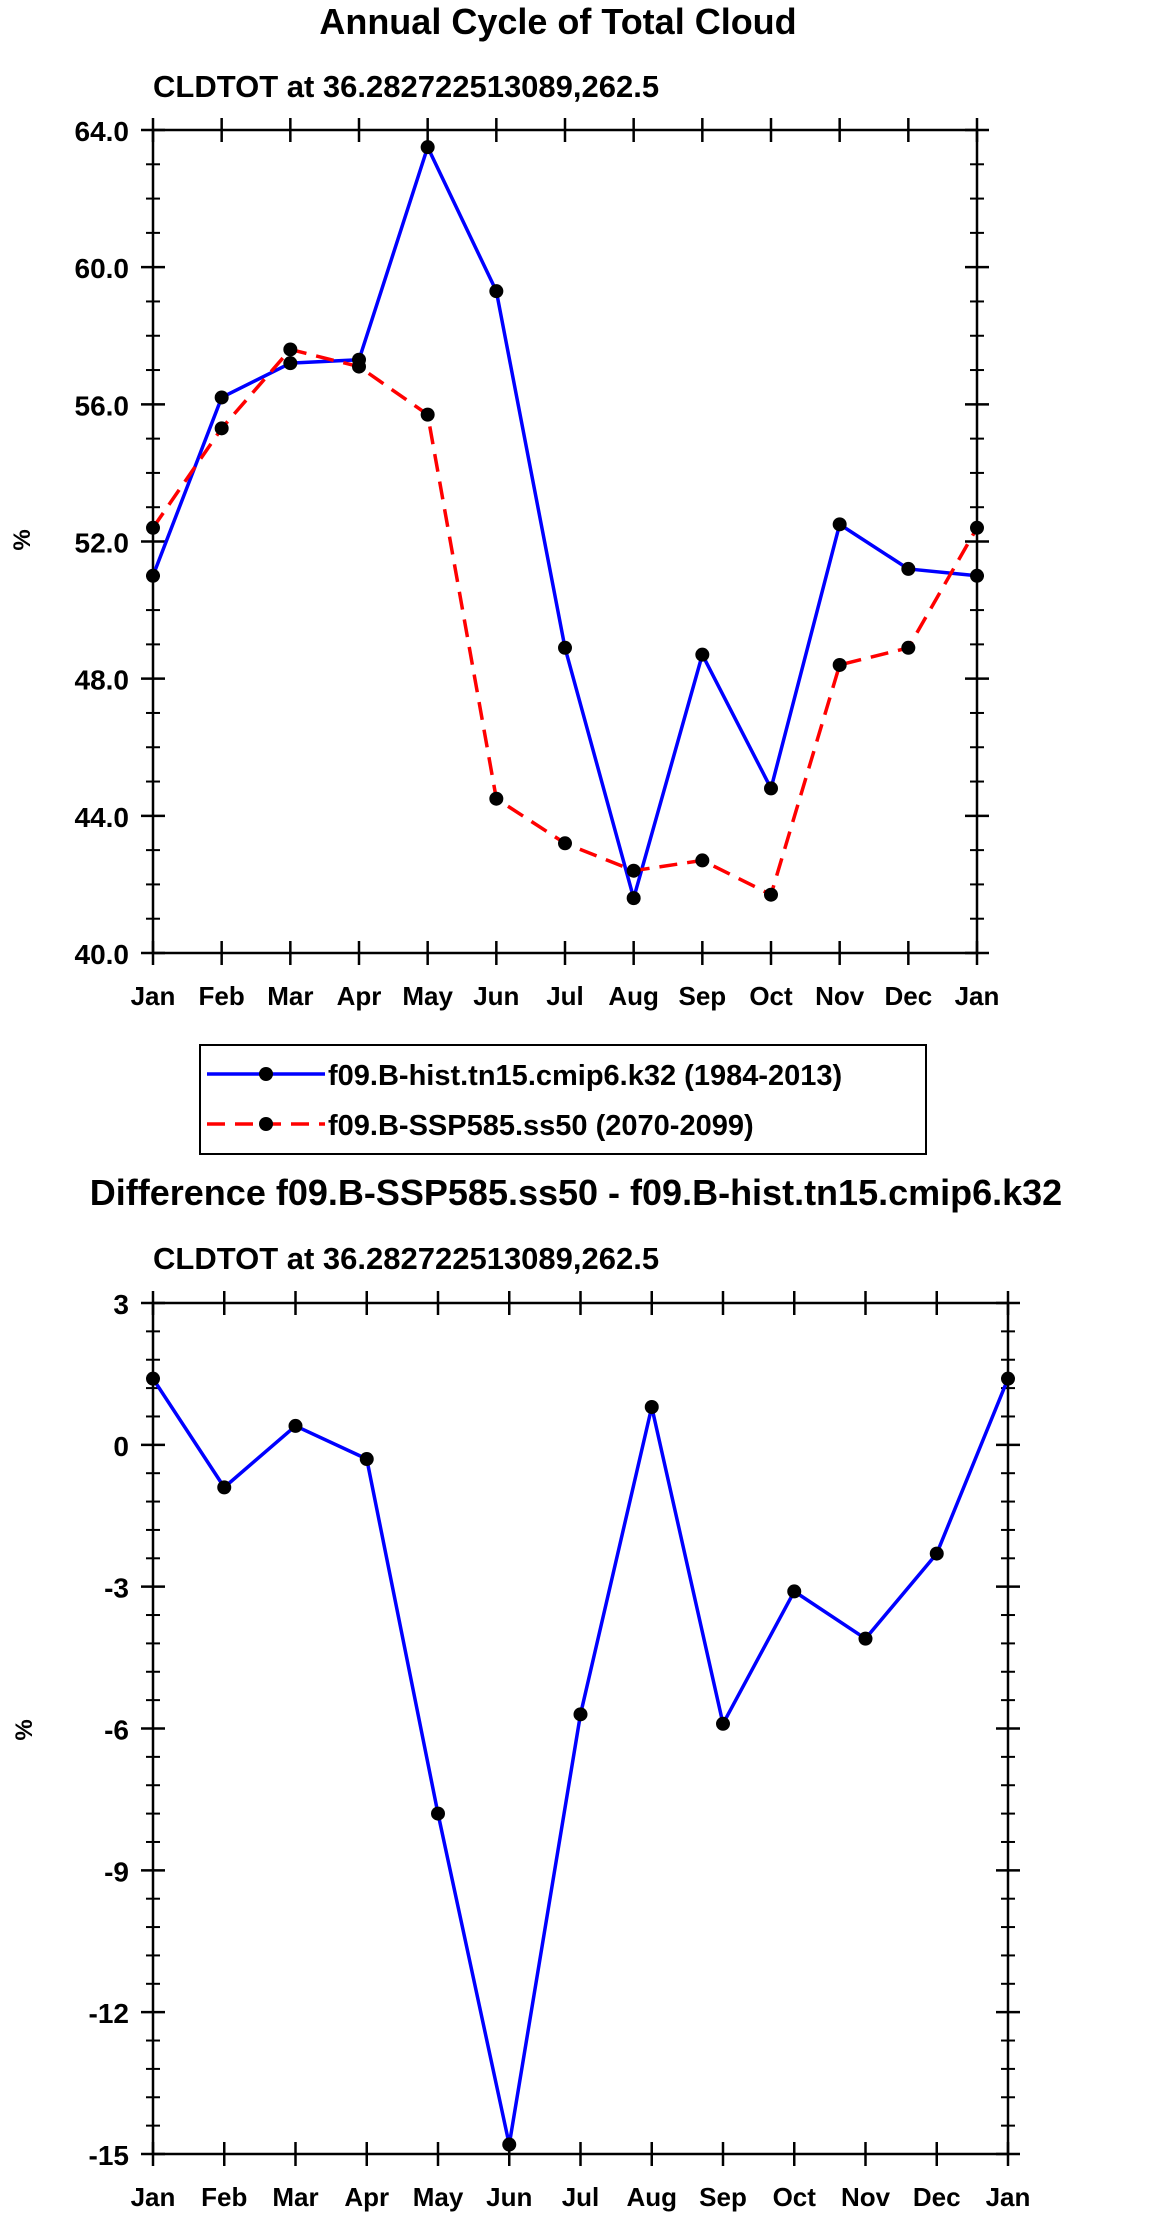 The height and width of the screenshot is (2236, 1161). Describe the element at coordinates (581, 2197) in the screenshot. I see `chart2-xtick-label: Jul` at that location.